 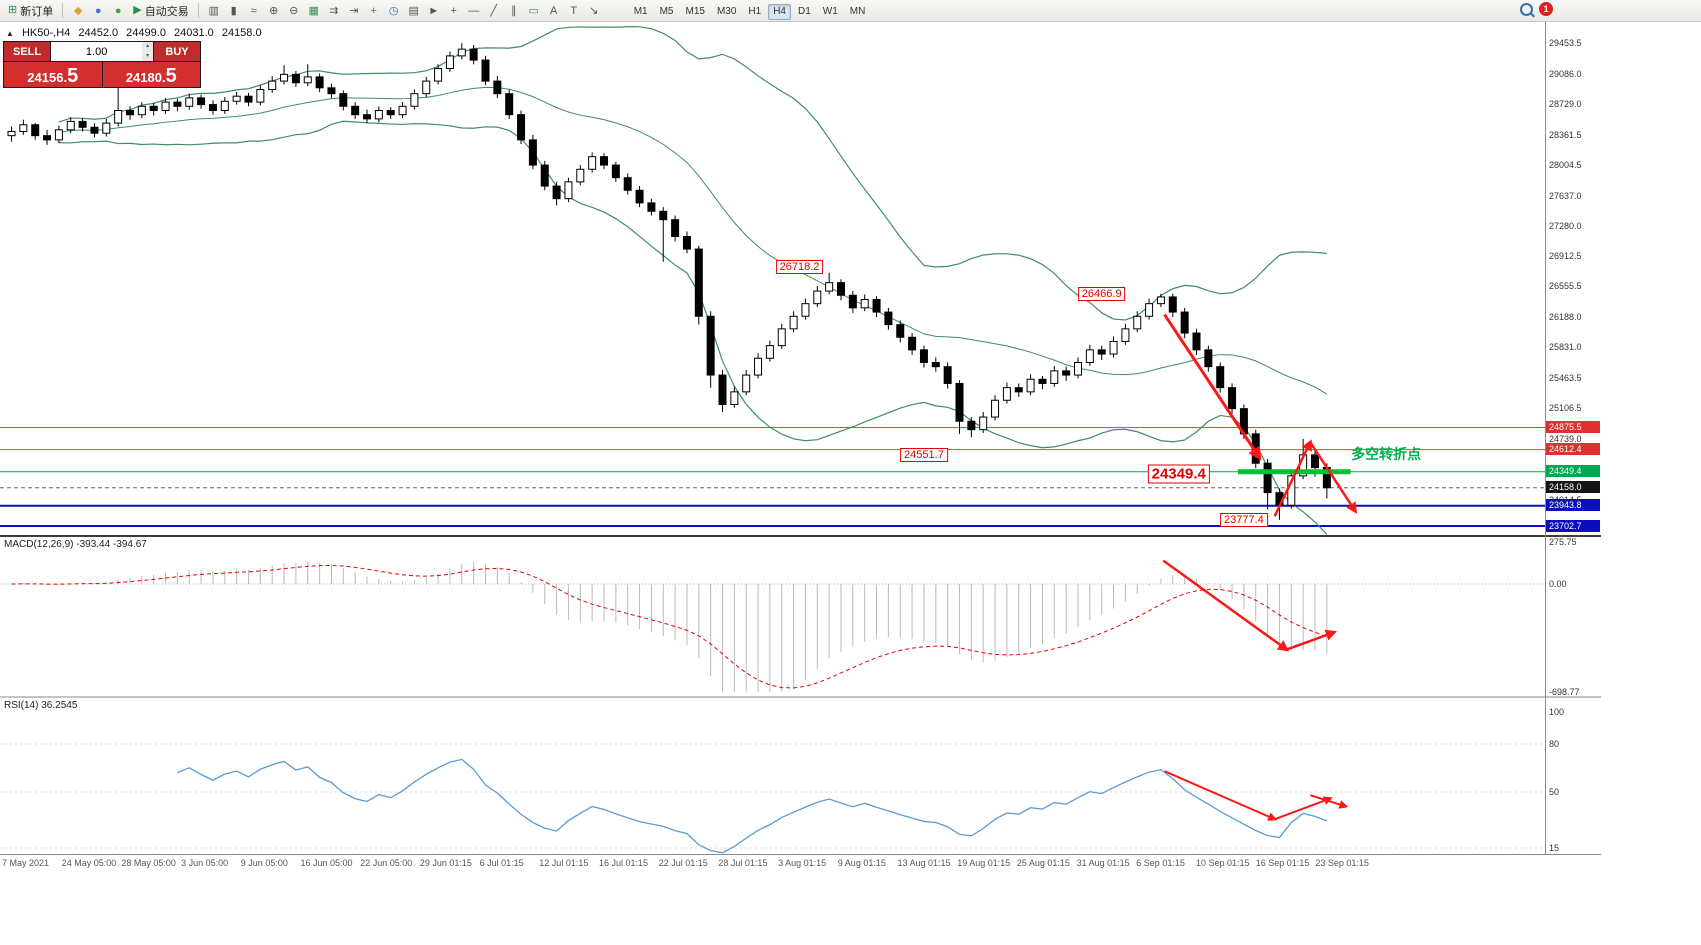 I want to click on turning-point-label: 多空转折点, so click(x=1386, y=454).